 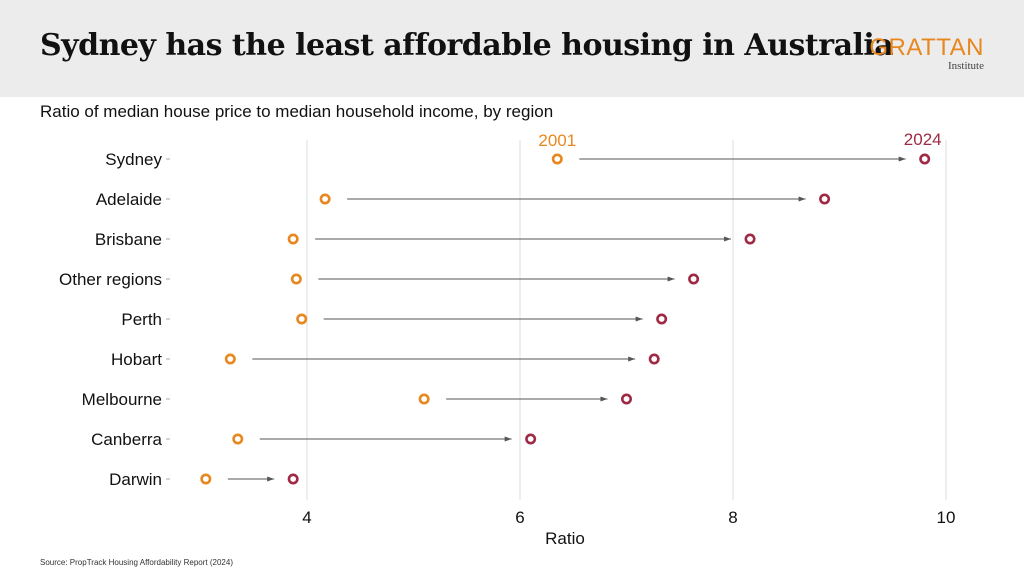 I want to click on x-tick-label: 4, so click(x=306, y=517).